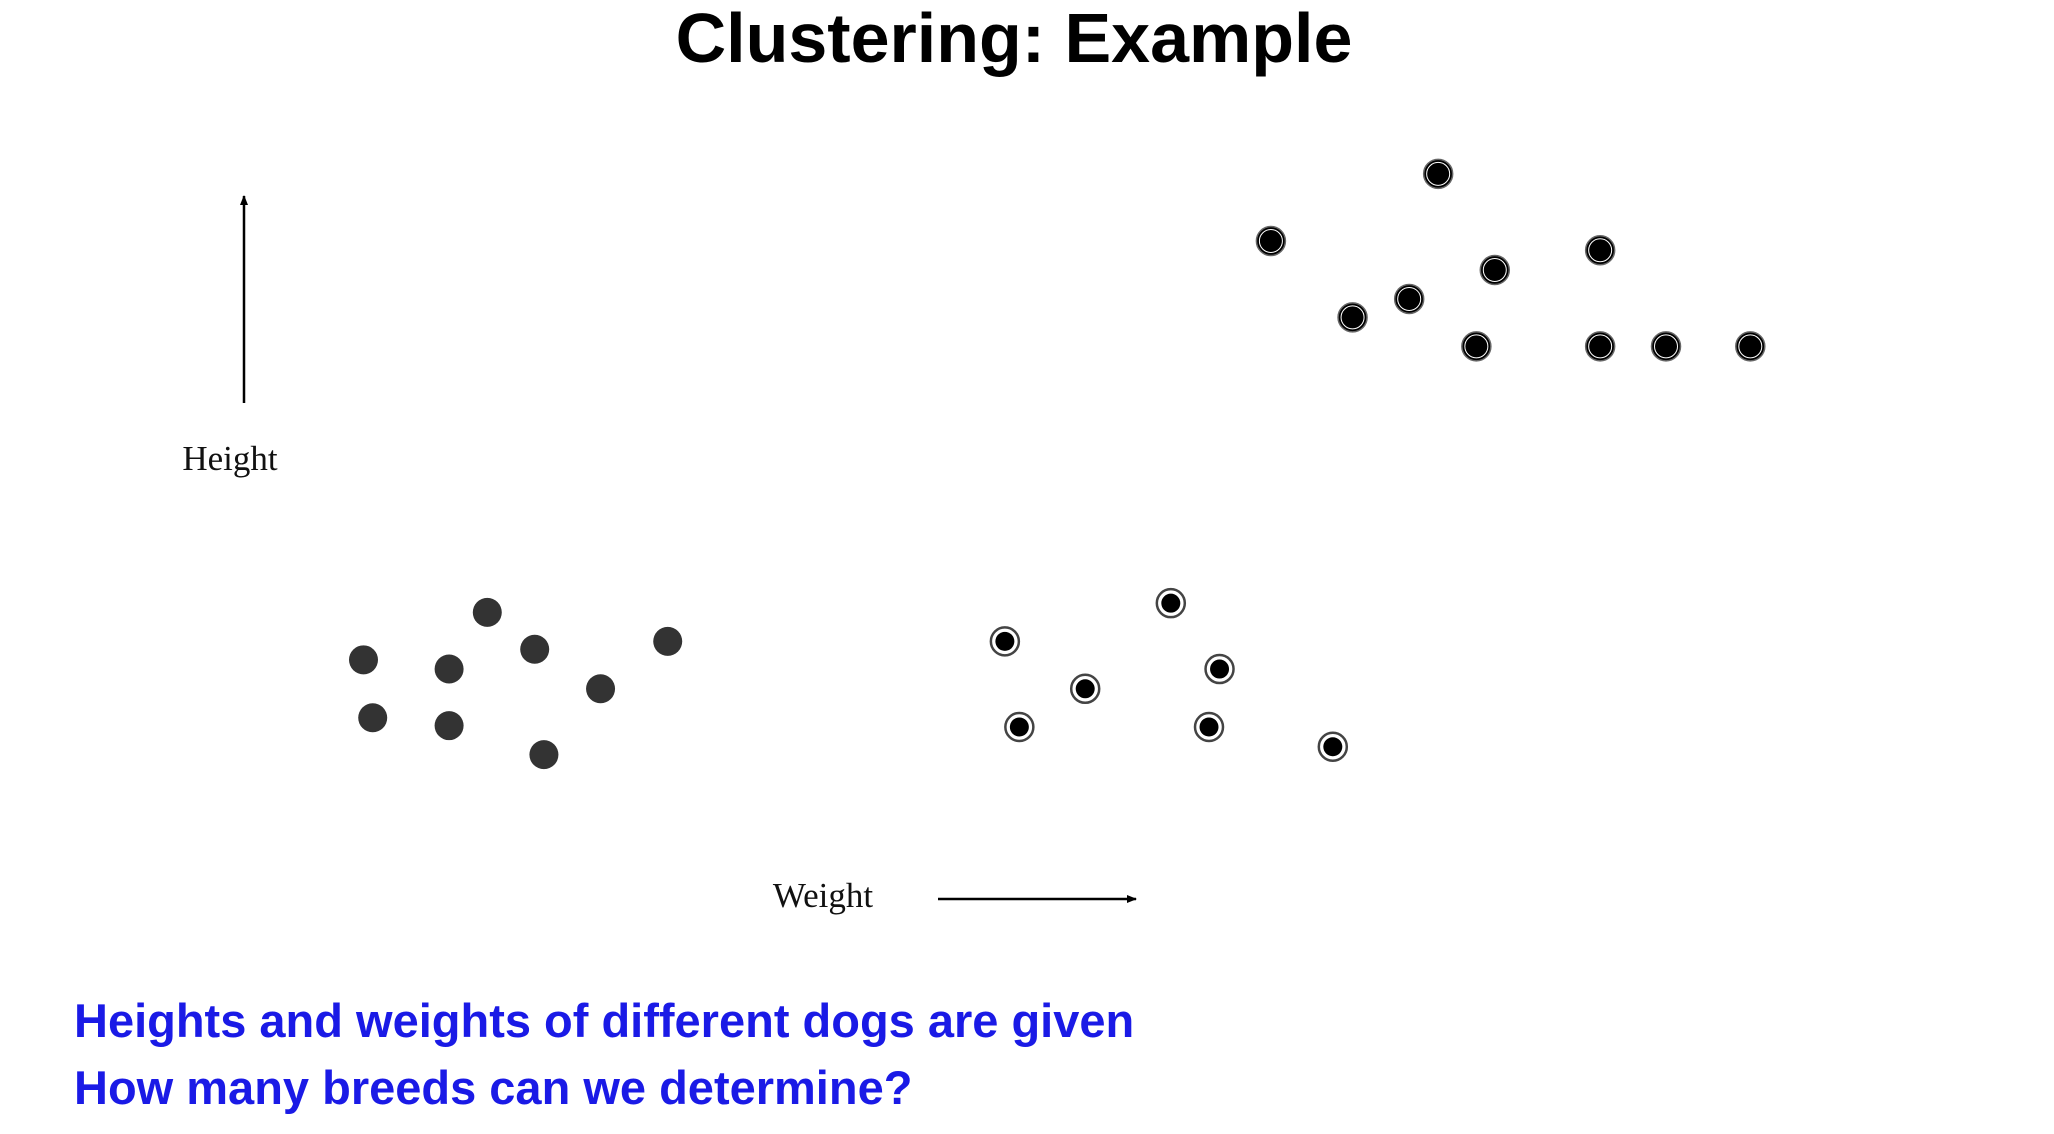 The width and height of the screenshot is (2054, 1134). I want to click on slide-title: Clustering: Example, so click(1014, 38).